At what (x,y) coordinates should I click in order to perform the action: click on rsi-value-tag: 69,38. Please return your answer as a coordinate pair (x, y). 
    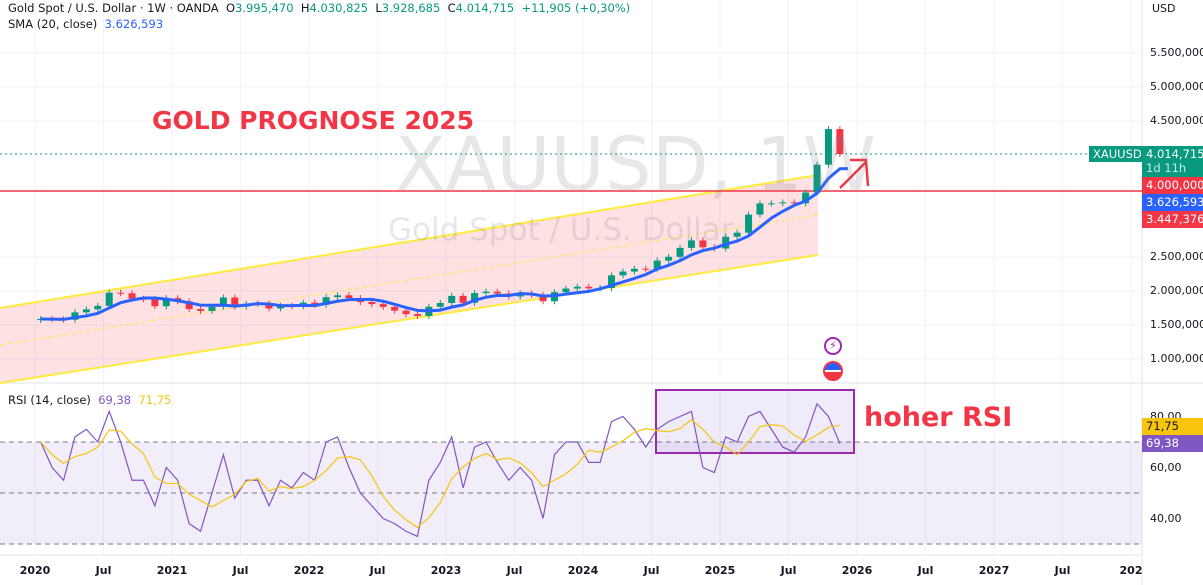
    Looking at the image, I should click on (1172, 443).